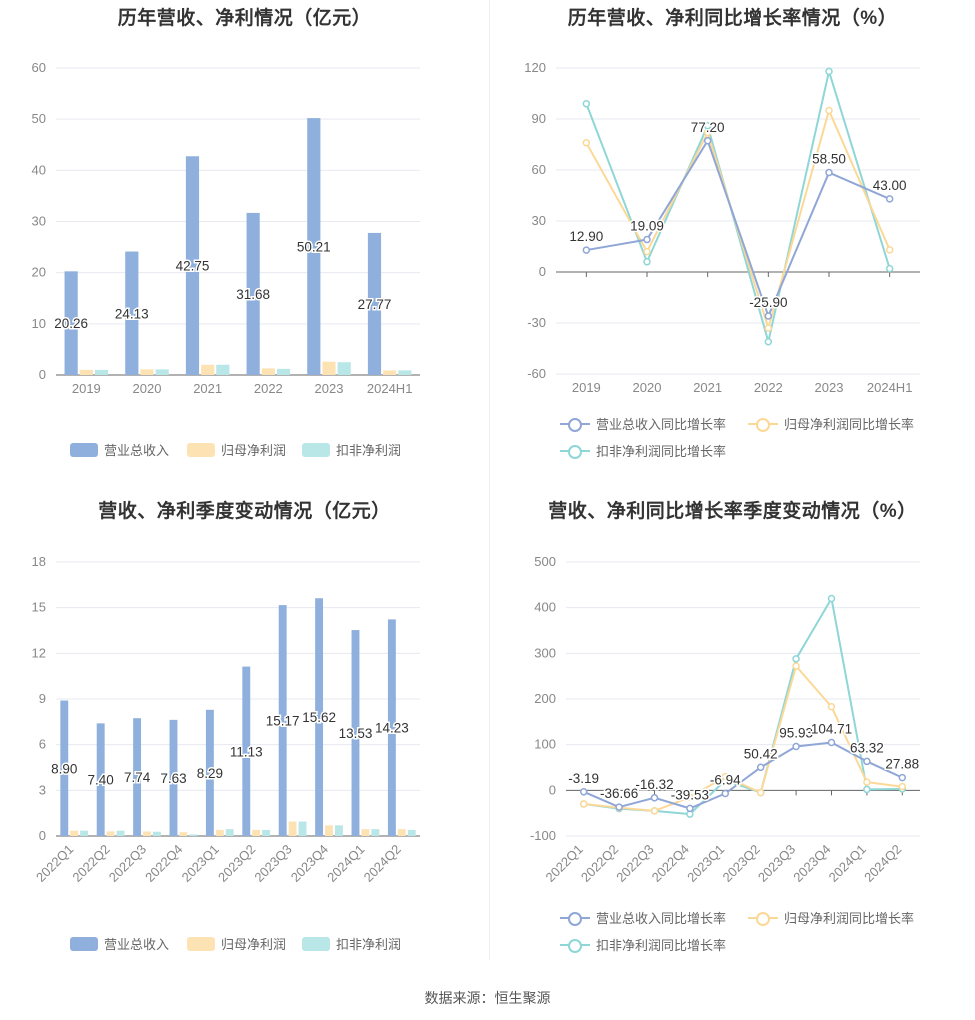 Image resolution: width=975 pixels, height=1020 pixels. Describe the element at coordinates (382, 863) in the screenshot. I see `x-tick-label: 2024Q2` at that location.